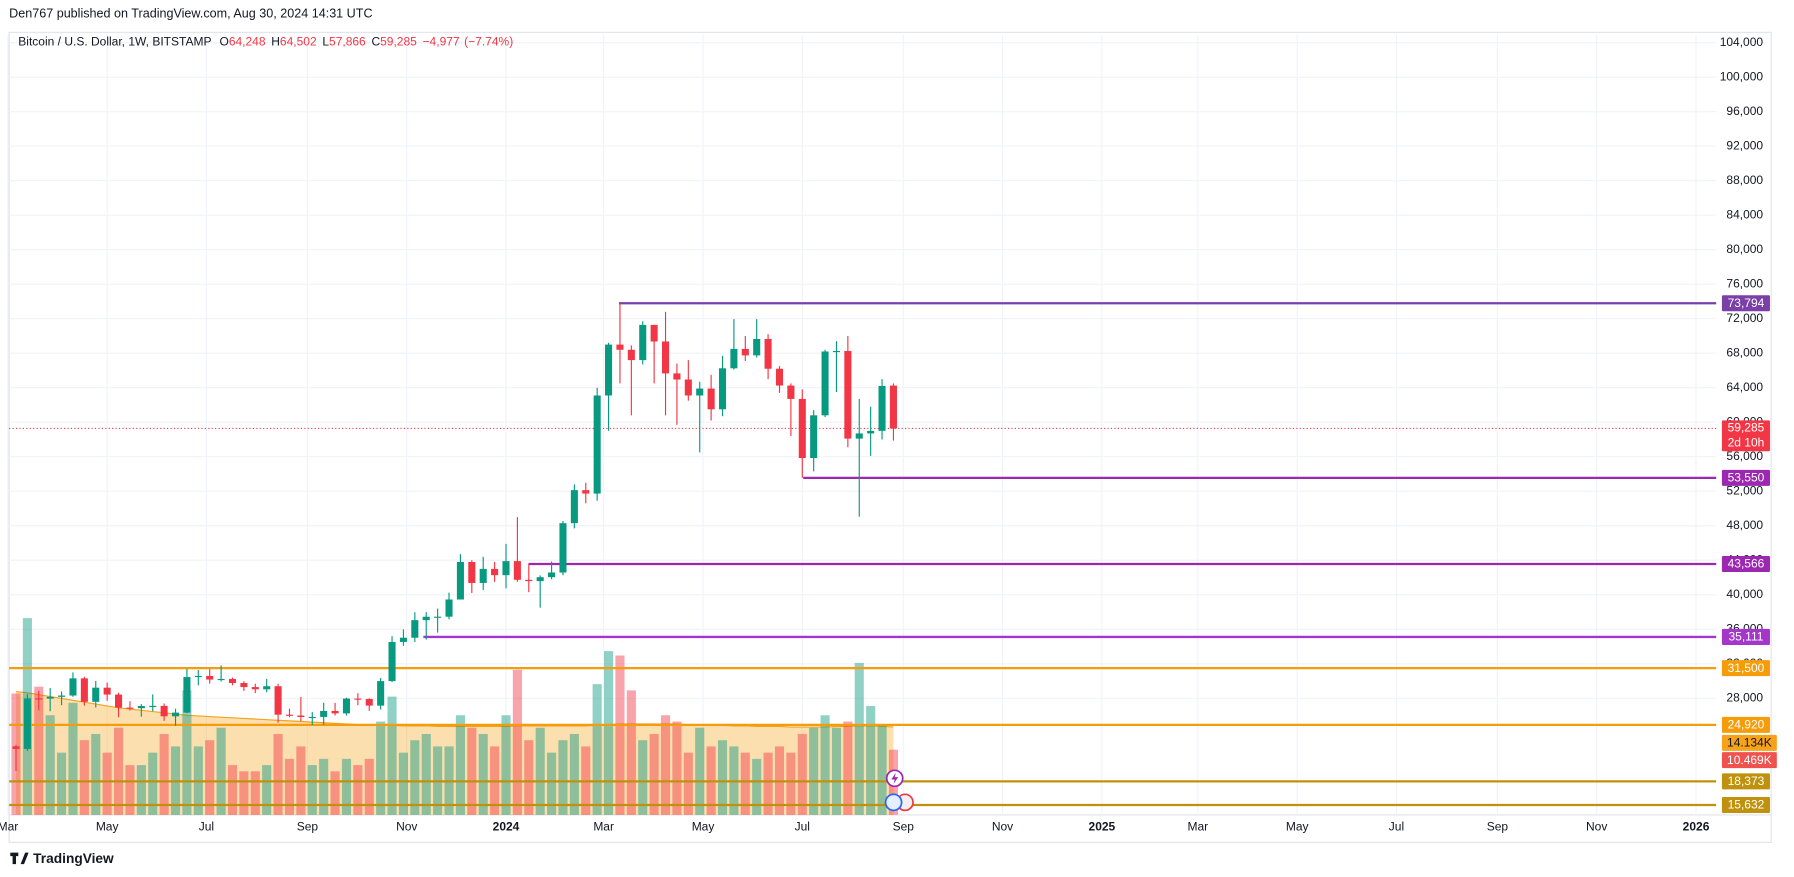 This screenshot has height=877, width=1794. I want to click on legend-value: 57,866, so click(347, 42).